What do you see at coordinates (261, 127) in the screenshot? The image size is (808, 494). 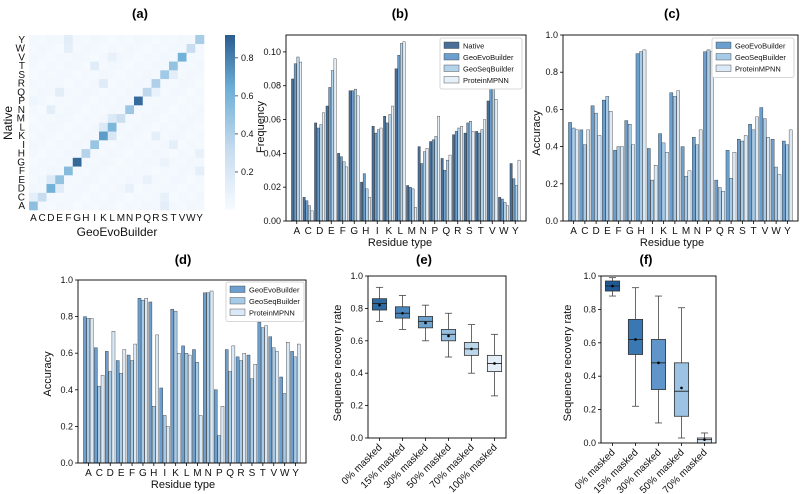 I see `panel-b-y-label: Frequency` at bounding box center [261, 127].